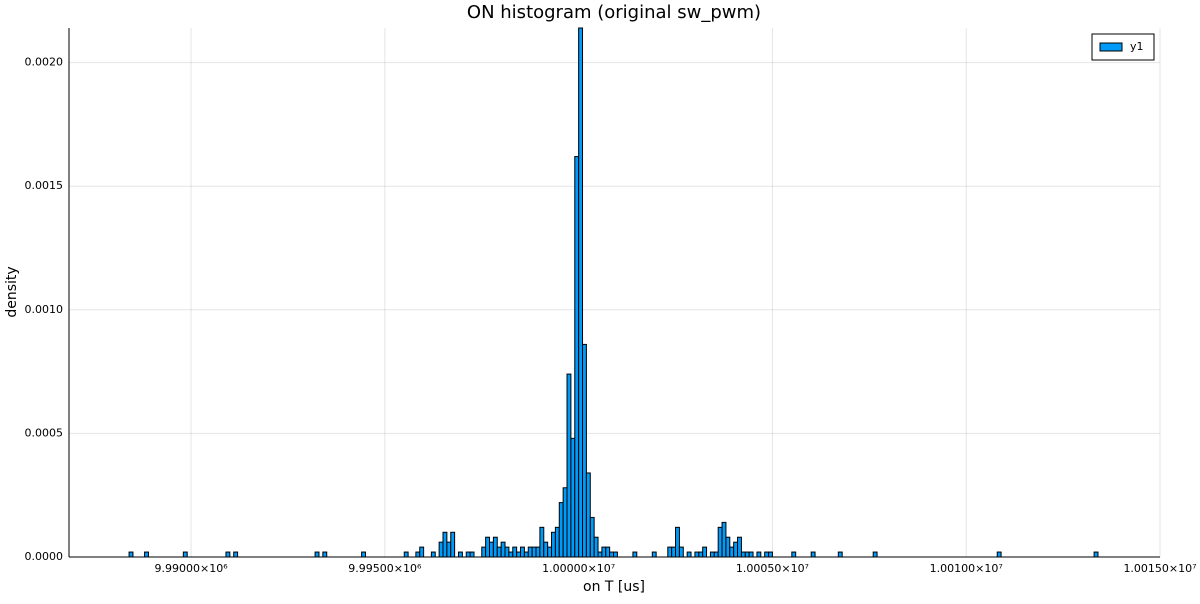 The height and width of the screenshot is (604, 1200). What do you see at coordinates (1111, 47) in the screenshot?
I see `legend-swatch` at bounding box center [1111, 47].